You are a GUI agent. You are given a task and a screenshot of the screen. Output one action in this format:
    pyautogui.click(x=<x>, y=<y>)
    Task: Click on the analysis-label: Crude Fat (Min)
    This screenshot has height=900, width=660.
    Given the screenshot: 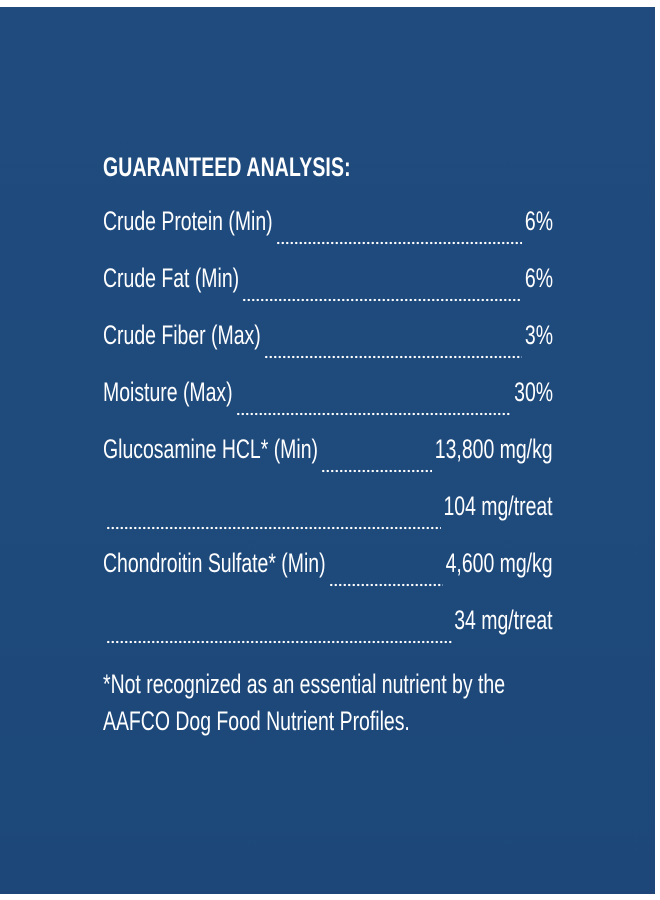 What is the action you would take?
    pyautogui.click(x=171, y=278)
    